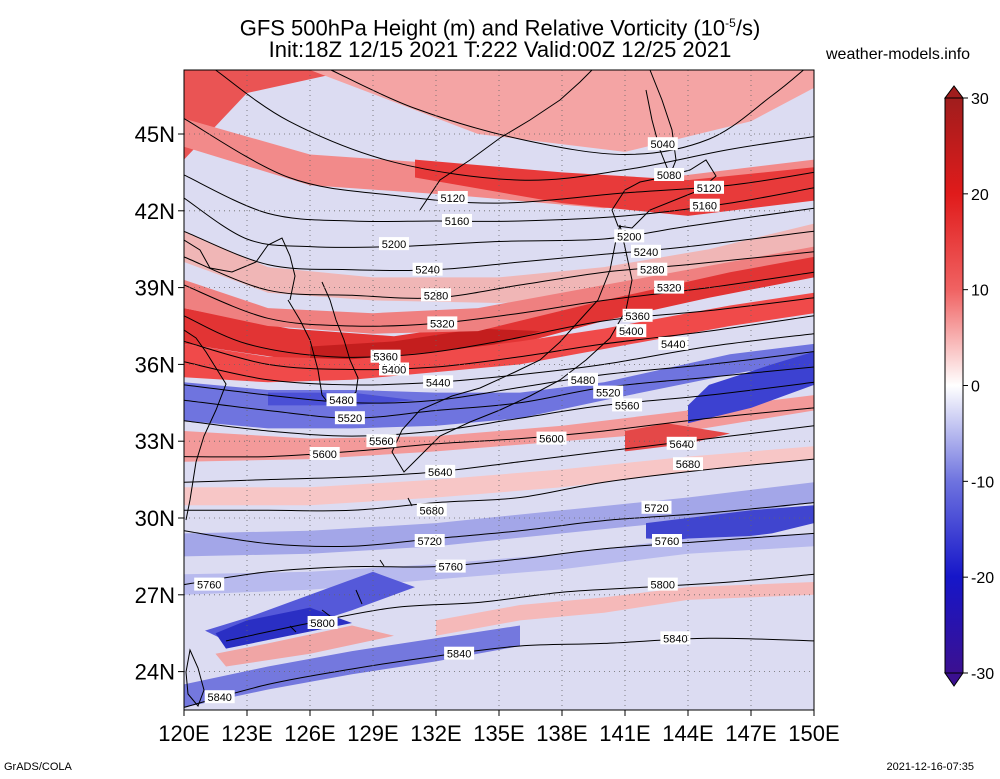 The image size is (1000, 779). I want to click on ryukyu-islands, so click(351, 565).